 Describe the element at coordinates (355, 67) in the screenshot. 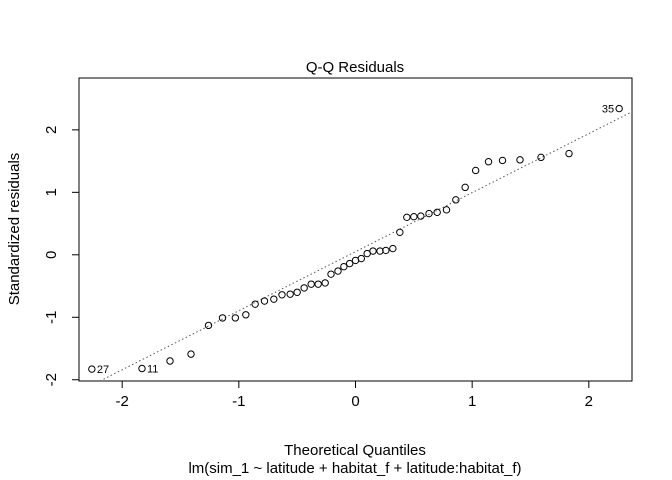

I see `plot-title: Q-Q Residuals` at that location.